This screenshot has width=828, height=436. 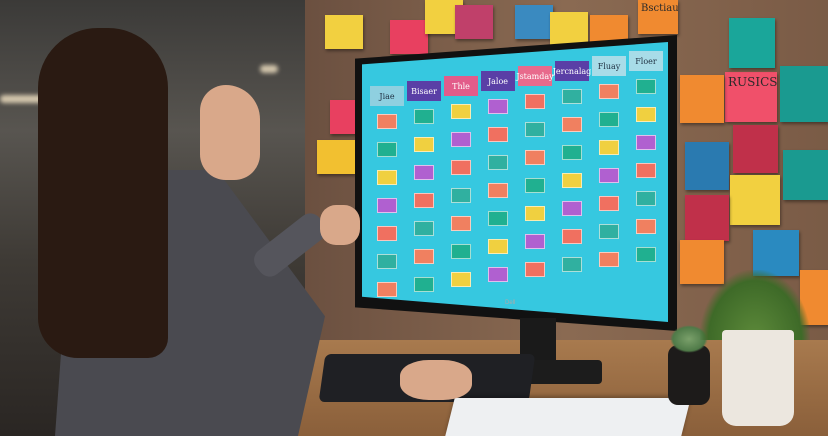 What do you see at coordinates (510, 303) in the screenshot?
I see `monitor-brand-logo: Dell` at bounding box center [510, 303].